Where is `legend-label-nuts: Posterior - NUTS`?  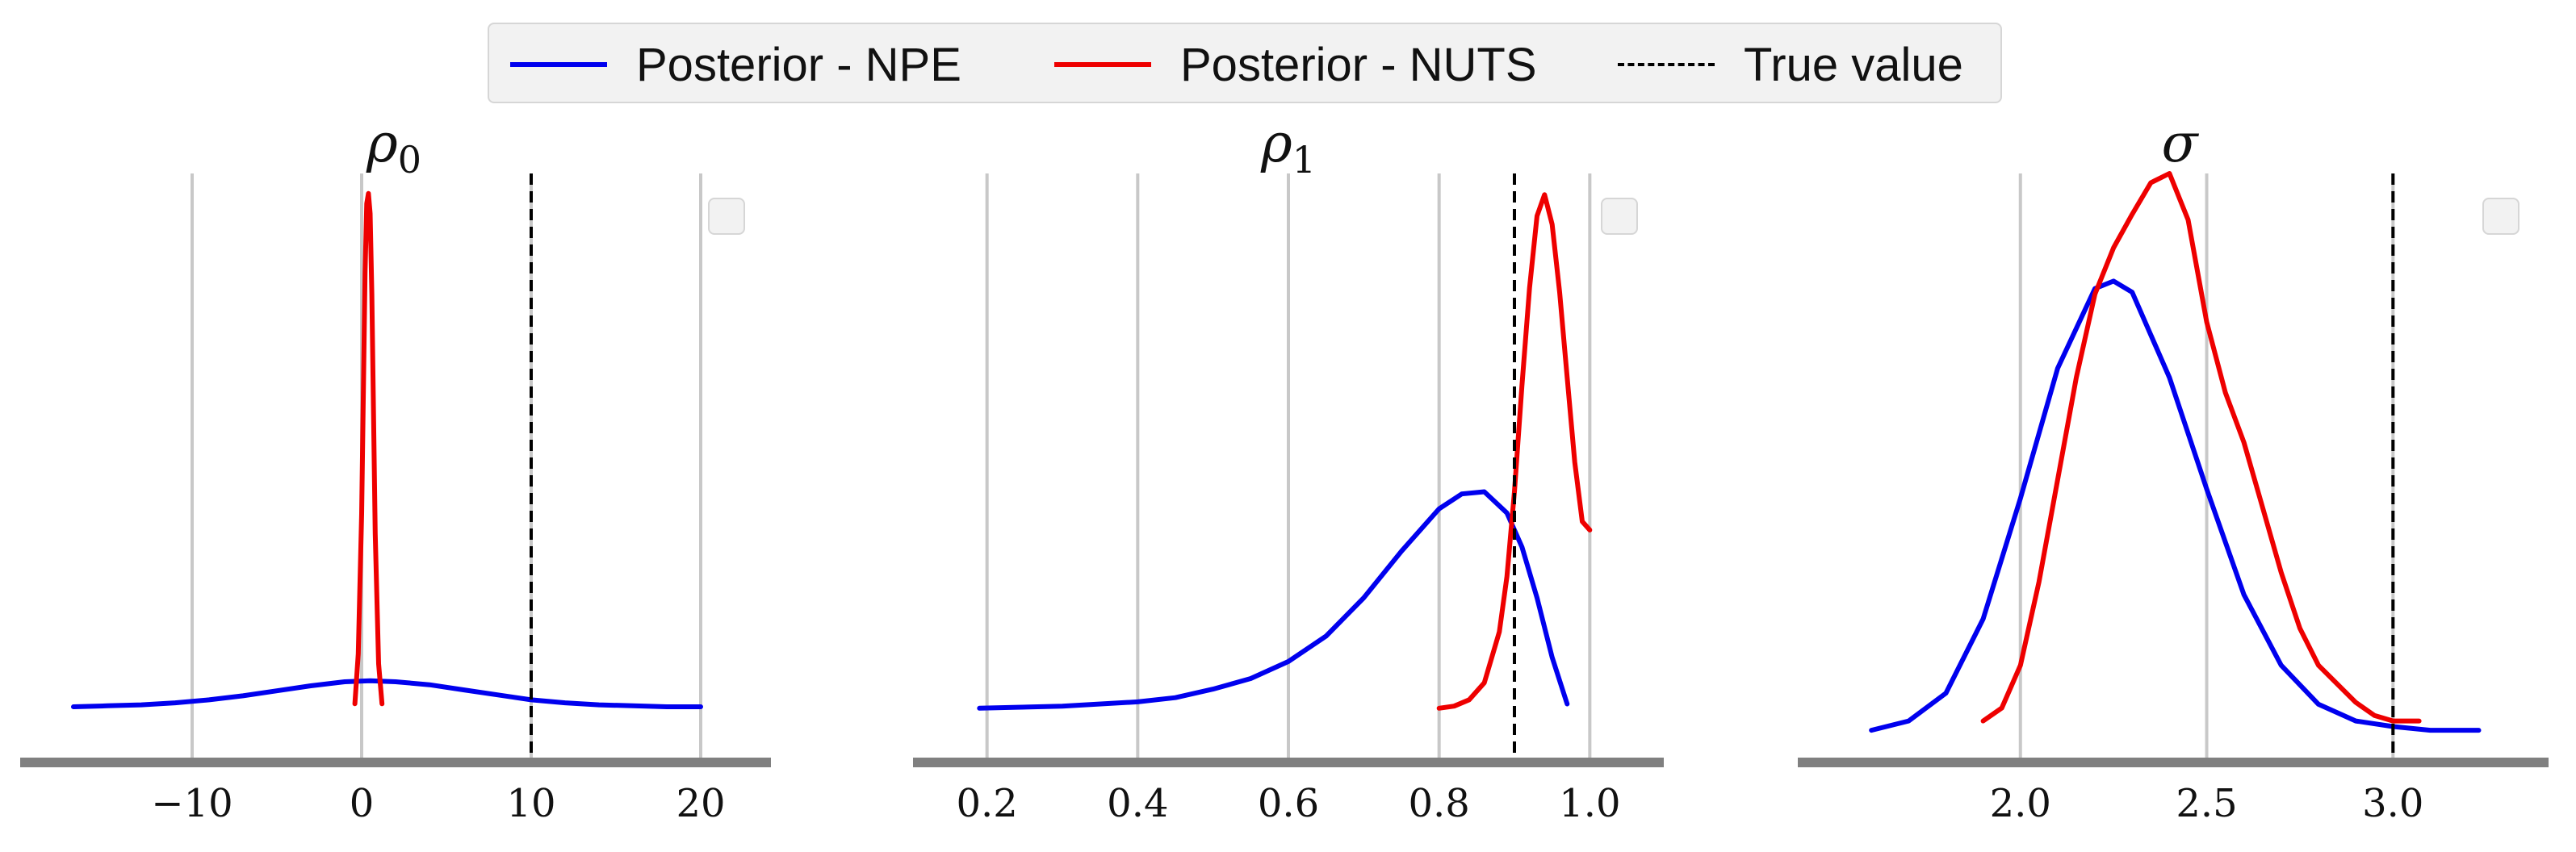 legend-label-nuts: Posterior - NUTS is located at coordinates (1358, 64).